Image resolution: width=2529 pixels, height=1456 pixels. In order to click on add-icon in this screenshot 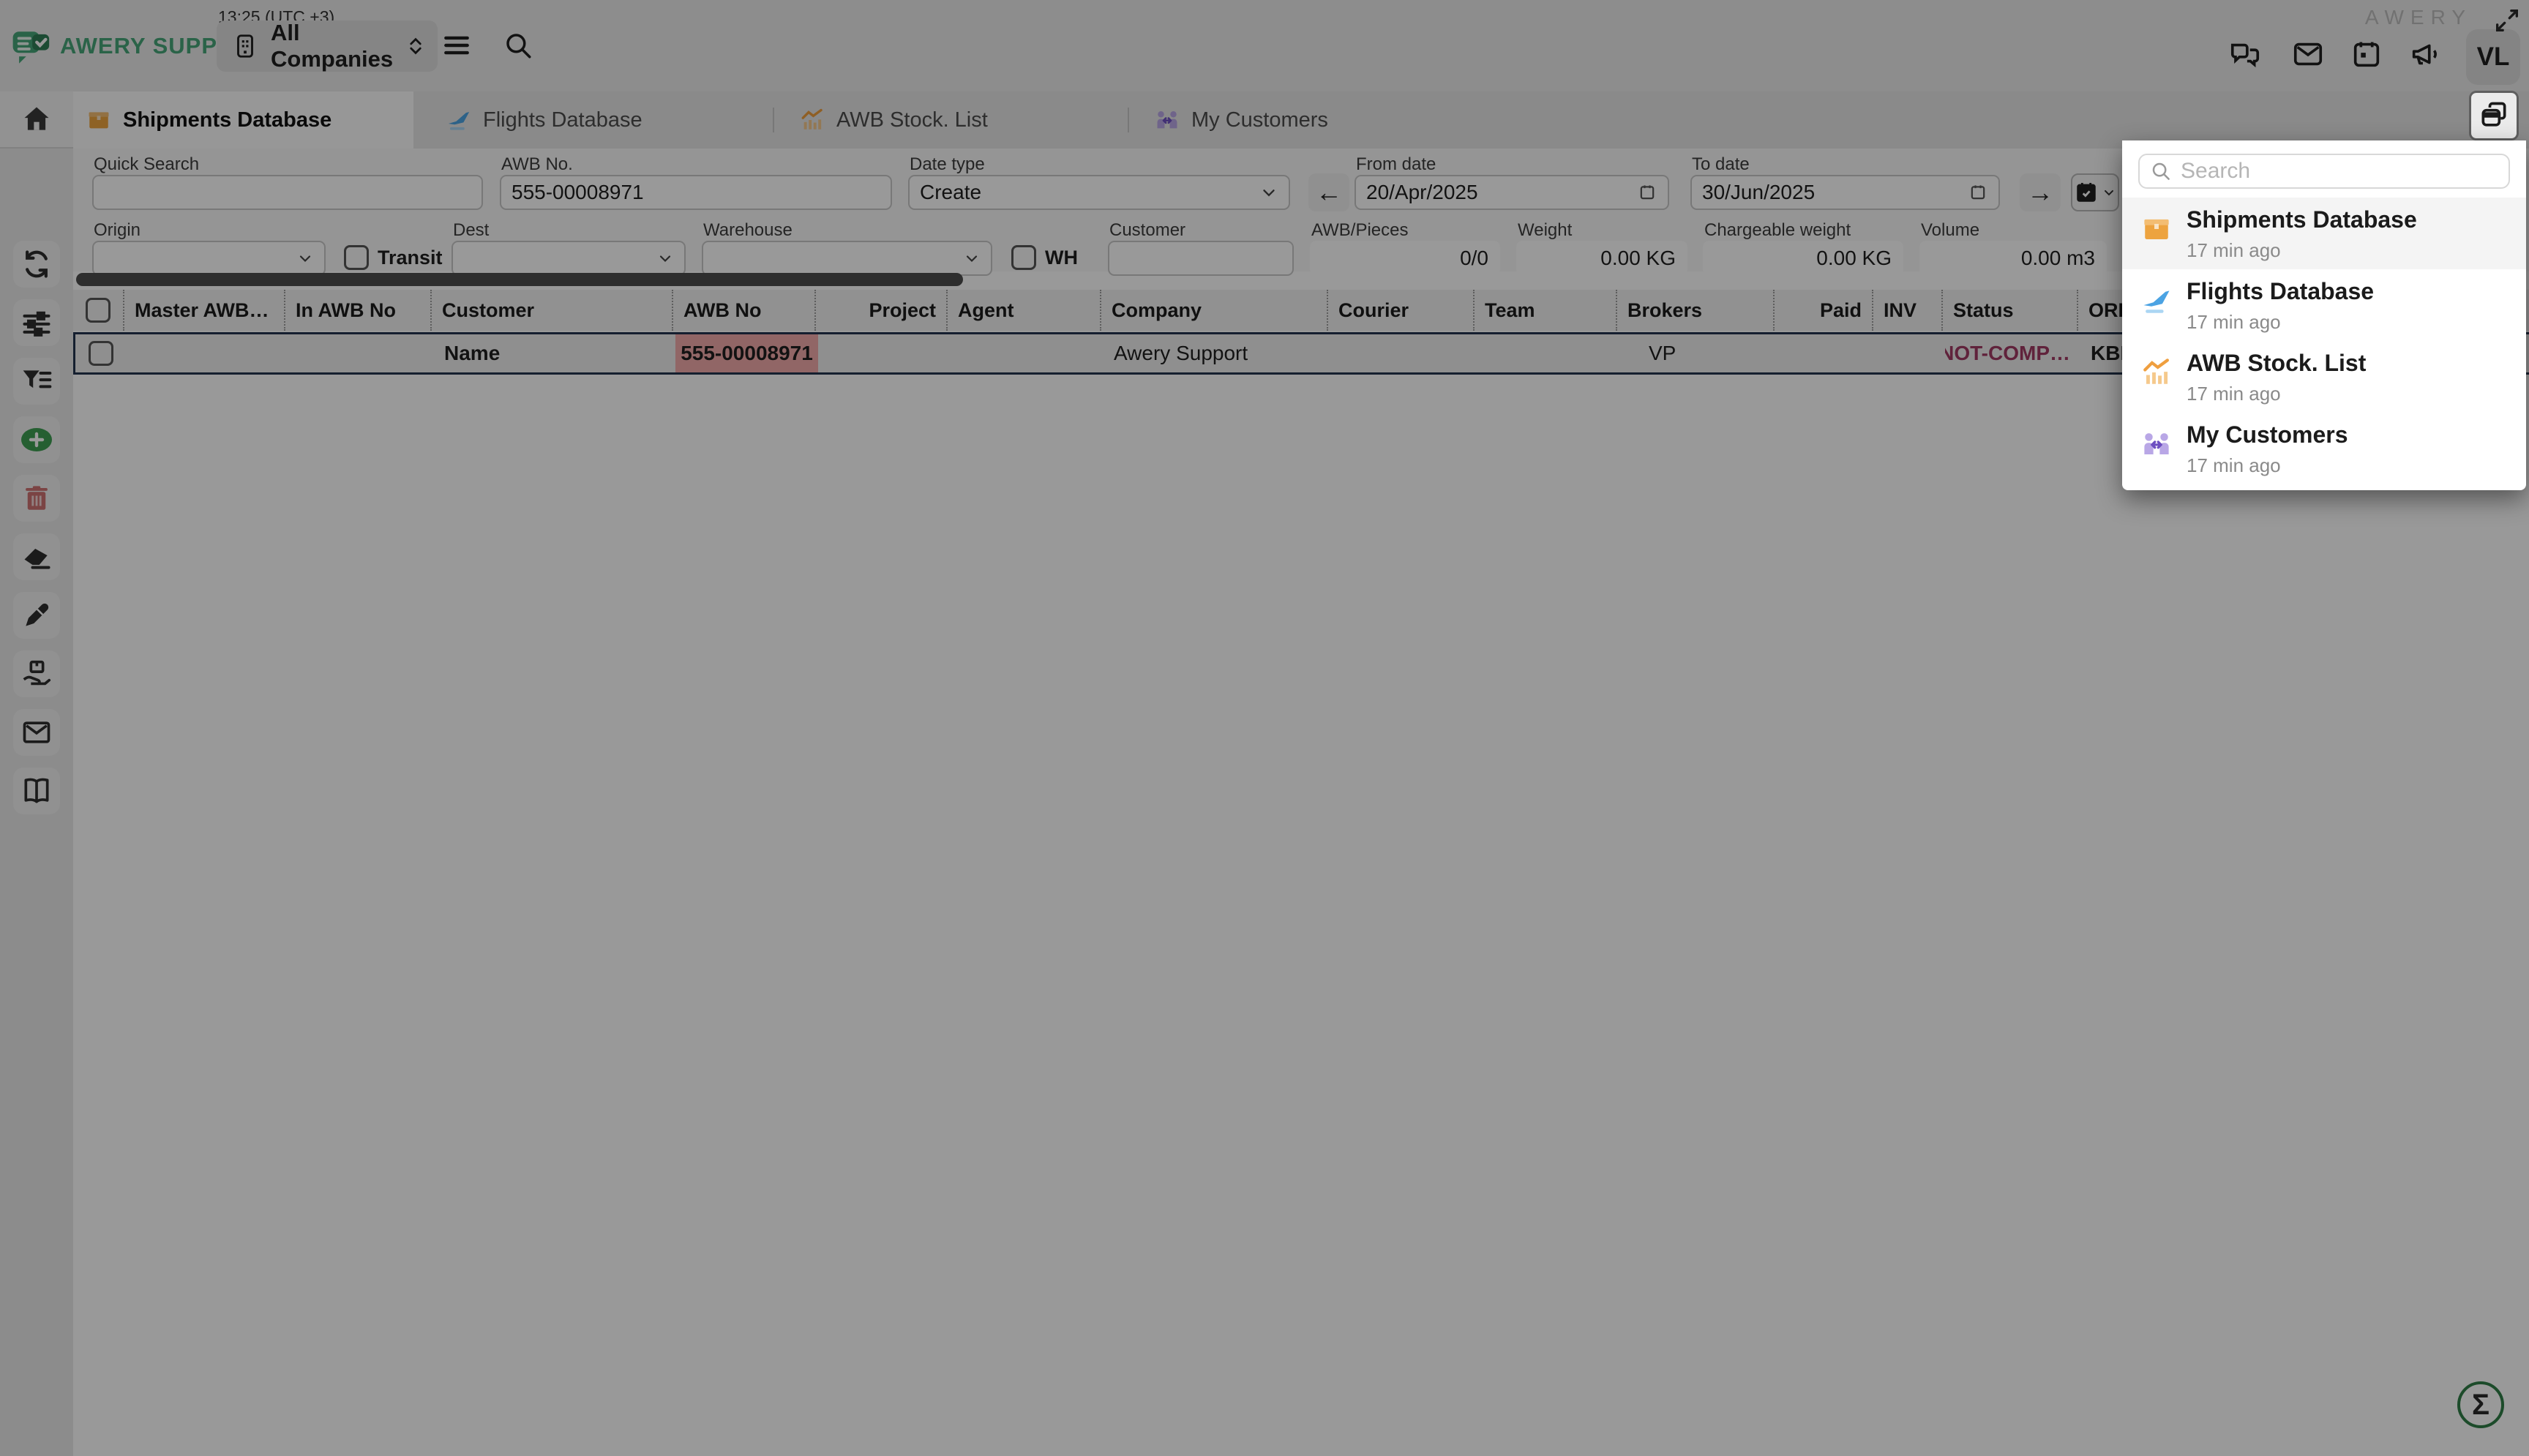, I will do `click(37, 439)`.